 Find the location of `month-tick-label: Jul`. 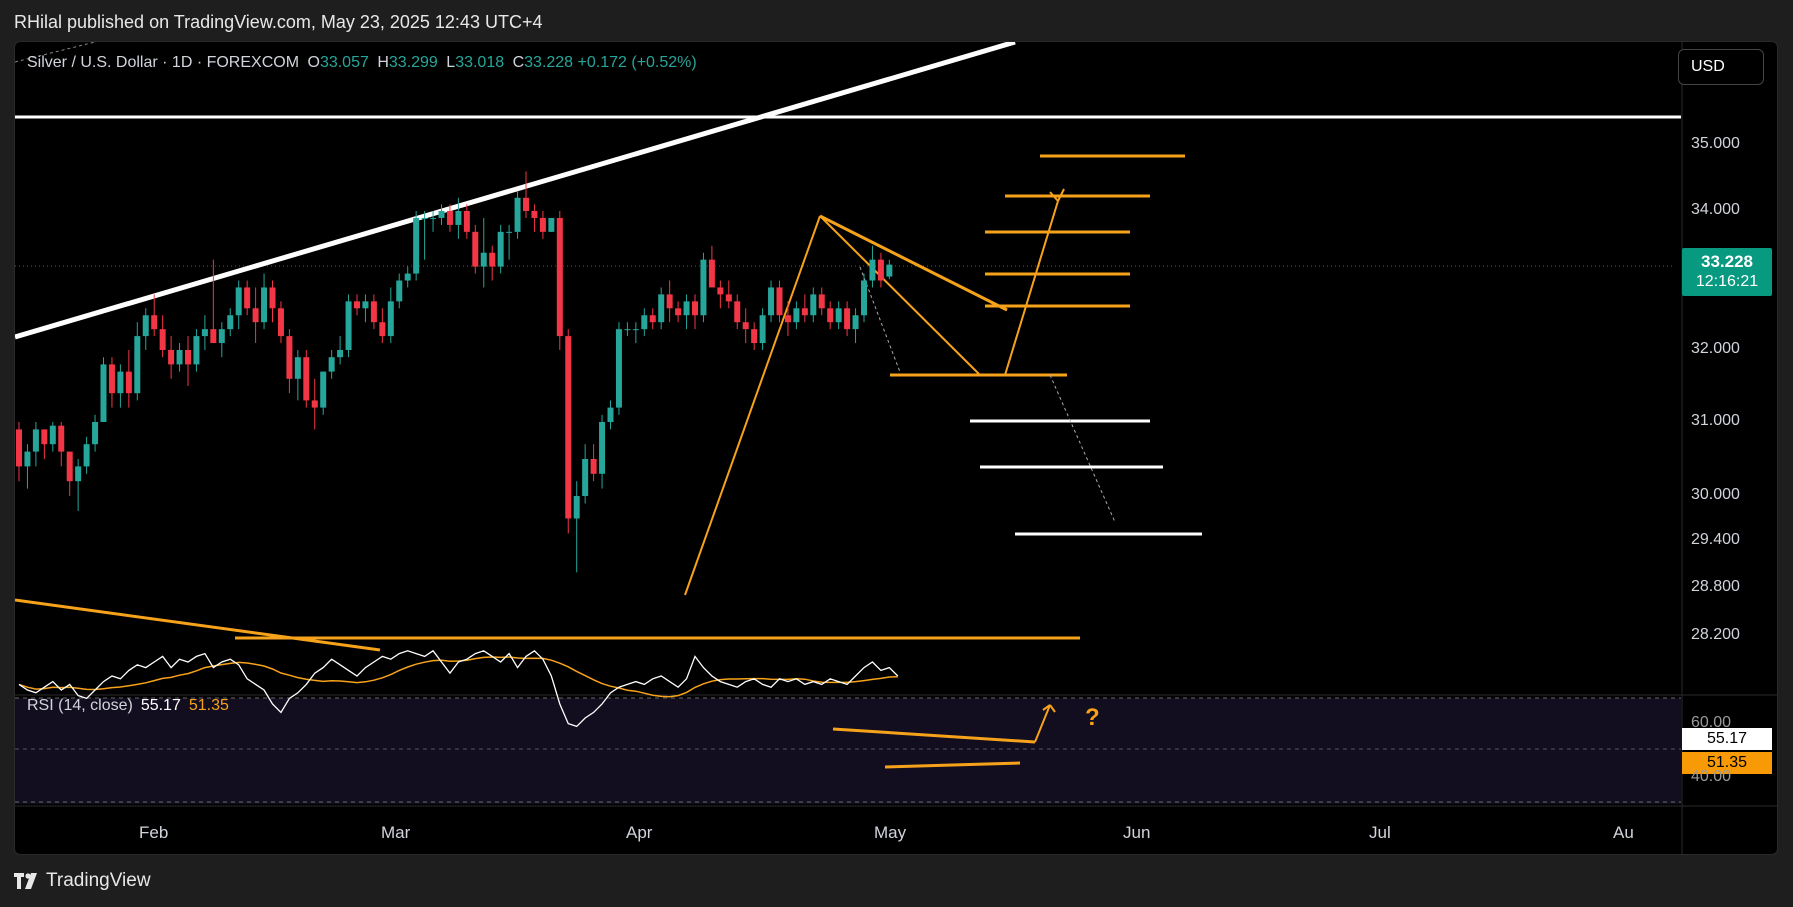

month-tick-label: Jul is located at coordinates (1380, 832).